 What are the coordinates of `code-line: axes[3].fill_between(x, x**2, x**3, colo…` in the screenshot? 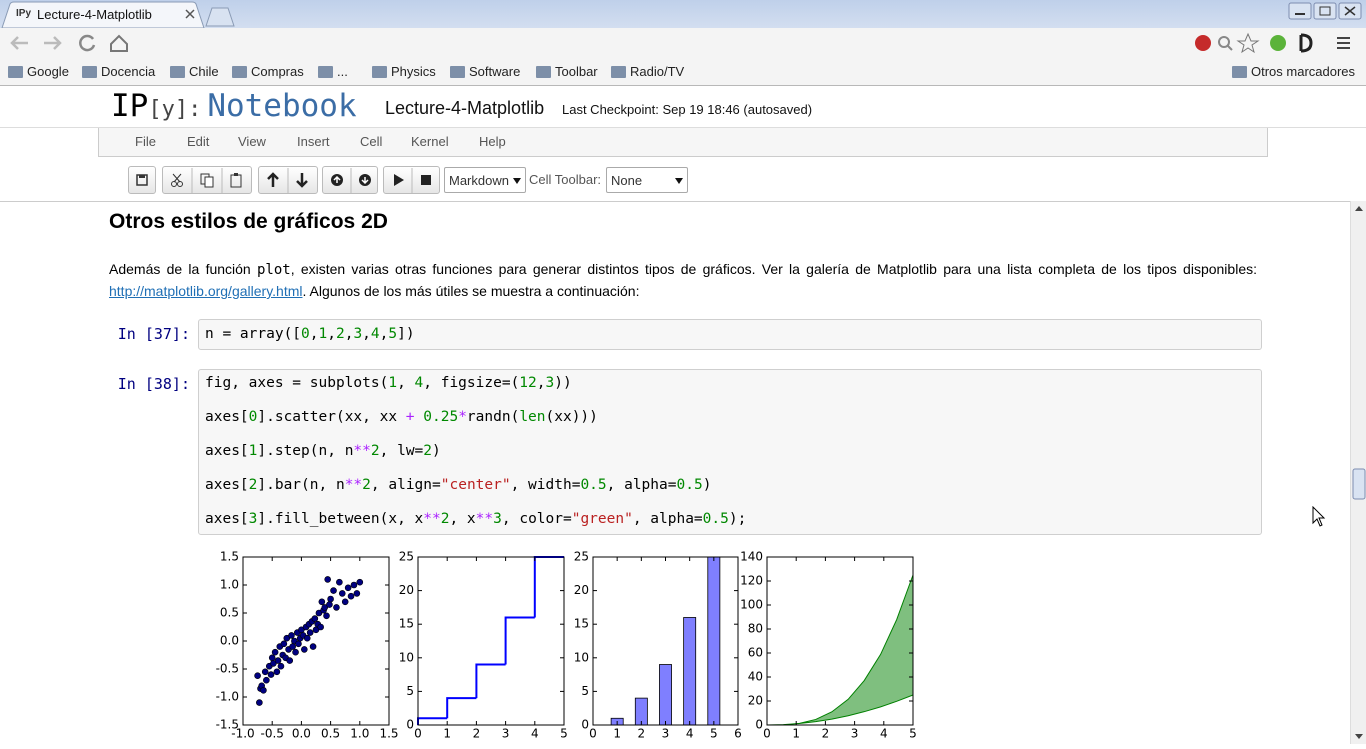 It's located at (475, 519).